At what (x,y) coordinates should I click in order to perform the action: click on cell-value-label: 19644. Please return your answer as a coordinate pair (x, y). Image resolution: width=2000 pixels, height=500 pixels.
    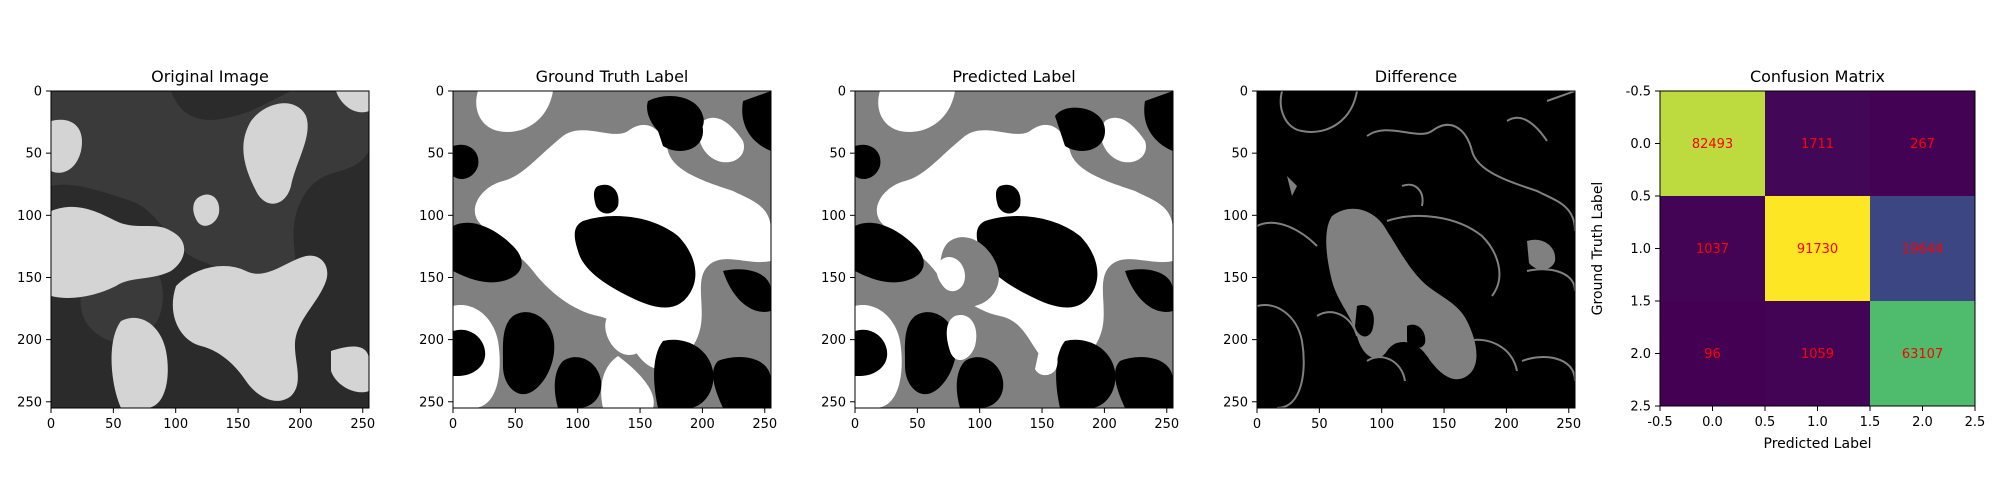
    Looking at the image, I should click on (1922, 249).